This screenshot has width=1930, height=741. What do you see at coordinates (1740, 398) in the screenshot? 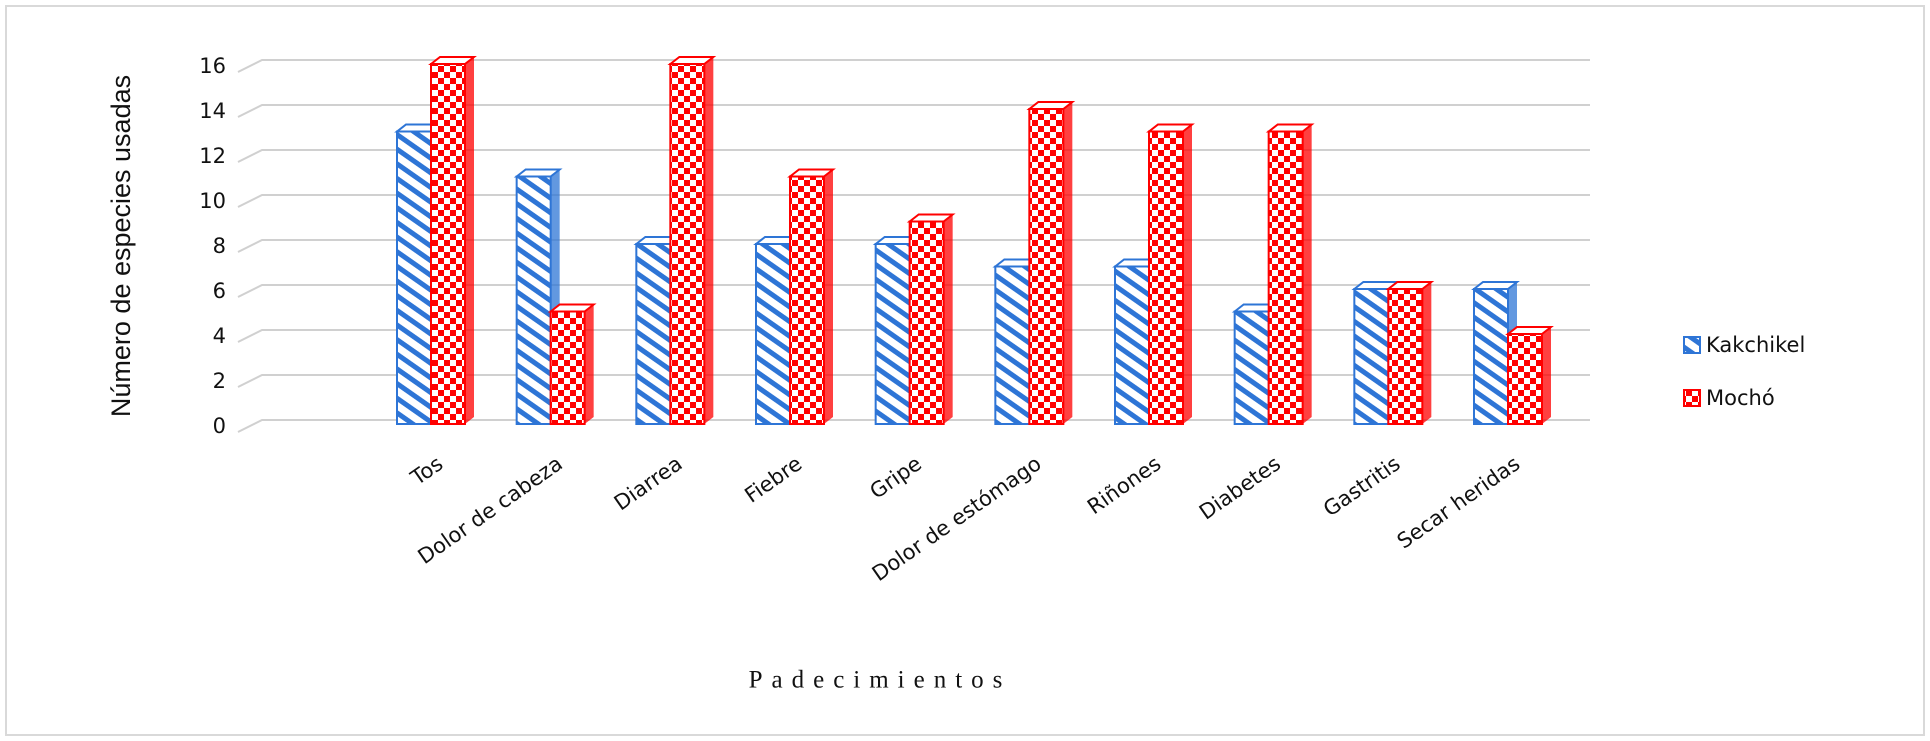
I see `legend-label: Mochó` at bounding box center [1740, 398].